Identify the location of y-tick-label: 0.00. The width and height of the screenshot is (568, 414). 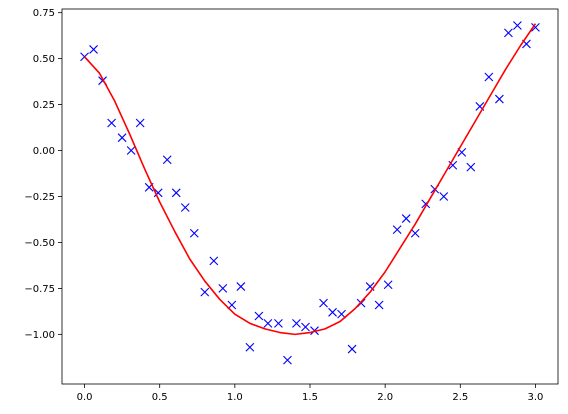
(44, 151).